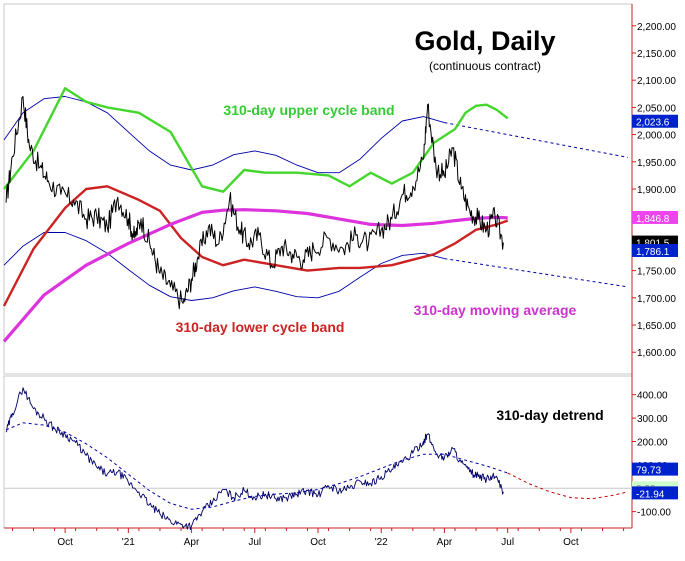  I want to click on upper-envelope-line, so click(224, 135).